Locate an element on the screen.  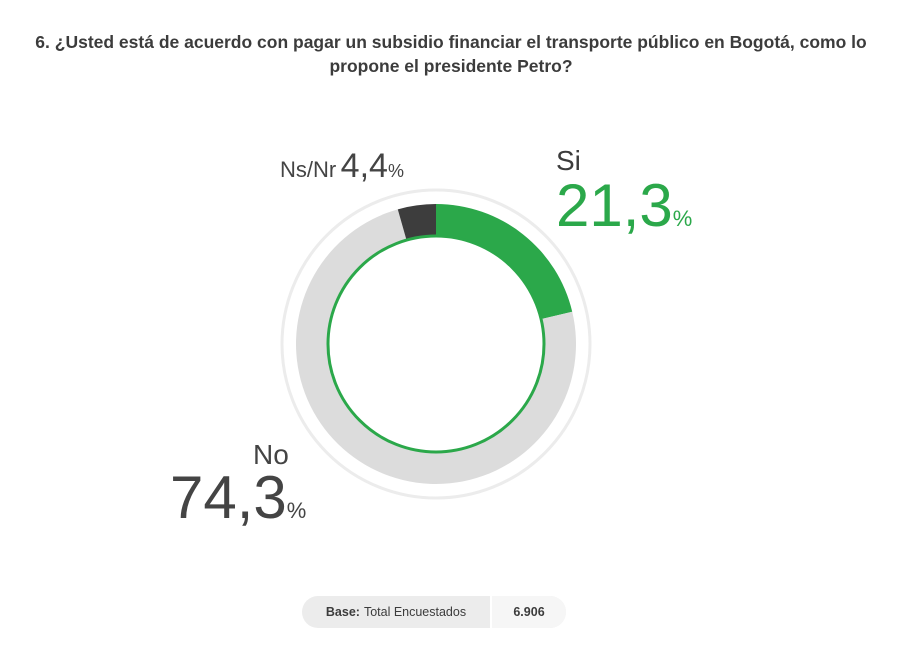
base-value: 6.906 is located at coordinates (528, 612).